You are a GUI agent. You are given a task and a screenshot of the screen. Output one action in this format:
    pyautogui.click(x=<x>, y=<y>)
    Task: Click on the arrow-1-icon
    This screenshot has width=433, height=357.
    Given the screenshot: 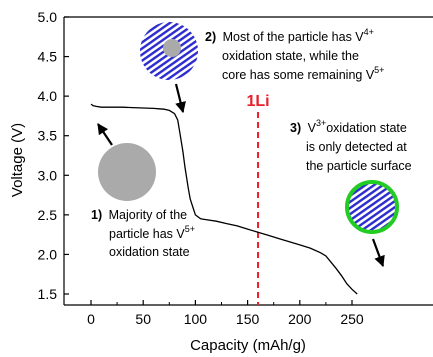 What is the action you would take?
    pyautogui.click(x=105, y=134)
    